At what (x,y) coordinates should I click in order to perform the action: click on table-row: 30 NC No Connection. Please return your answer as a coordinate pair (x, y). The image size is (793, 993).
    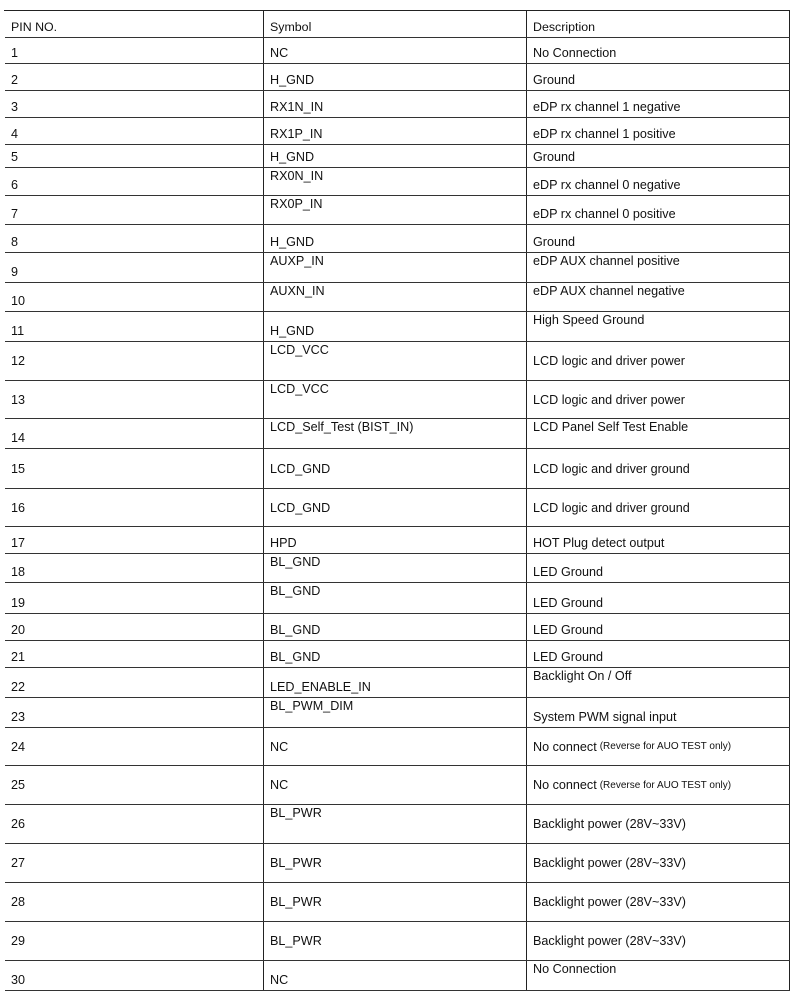
    Looking at the image, I should click on (397, 976).